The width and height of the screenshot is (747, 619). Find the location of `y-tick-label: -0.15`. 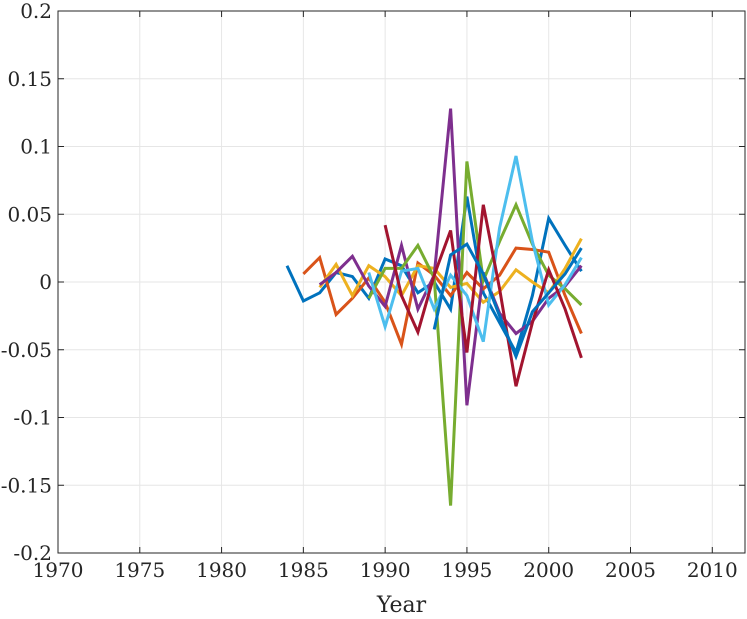

y-tick-label: -0.15 is located at coordinates (26, 485).